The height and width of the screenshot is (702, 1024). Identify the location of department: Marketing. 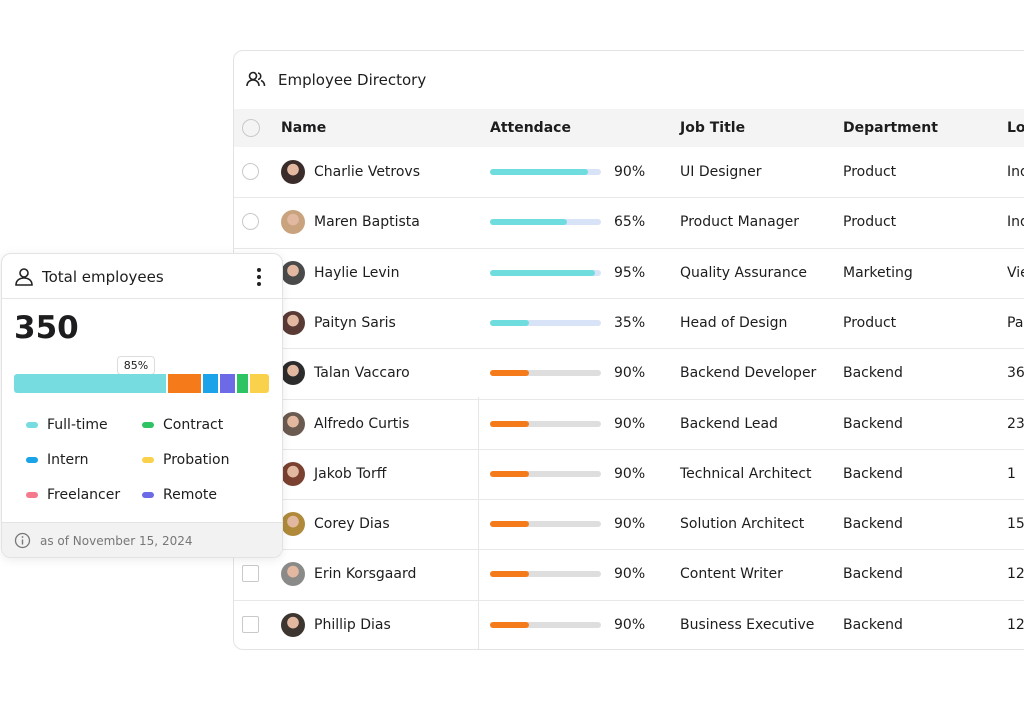
(878, 272).